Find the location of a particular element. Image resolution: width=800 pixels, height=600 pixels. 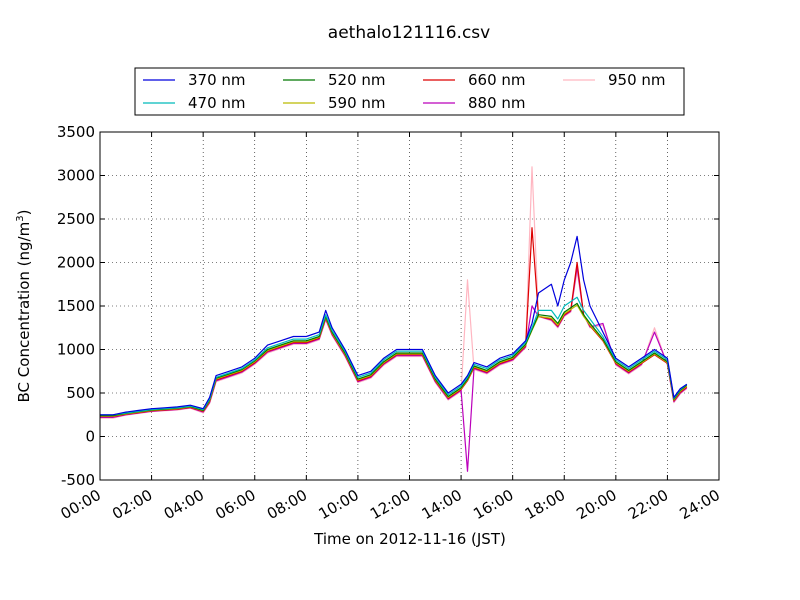

y-axis-label: BC Concentration (ng/m3) is located at coordinates (24, 306).